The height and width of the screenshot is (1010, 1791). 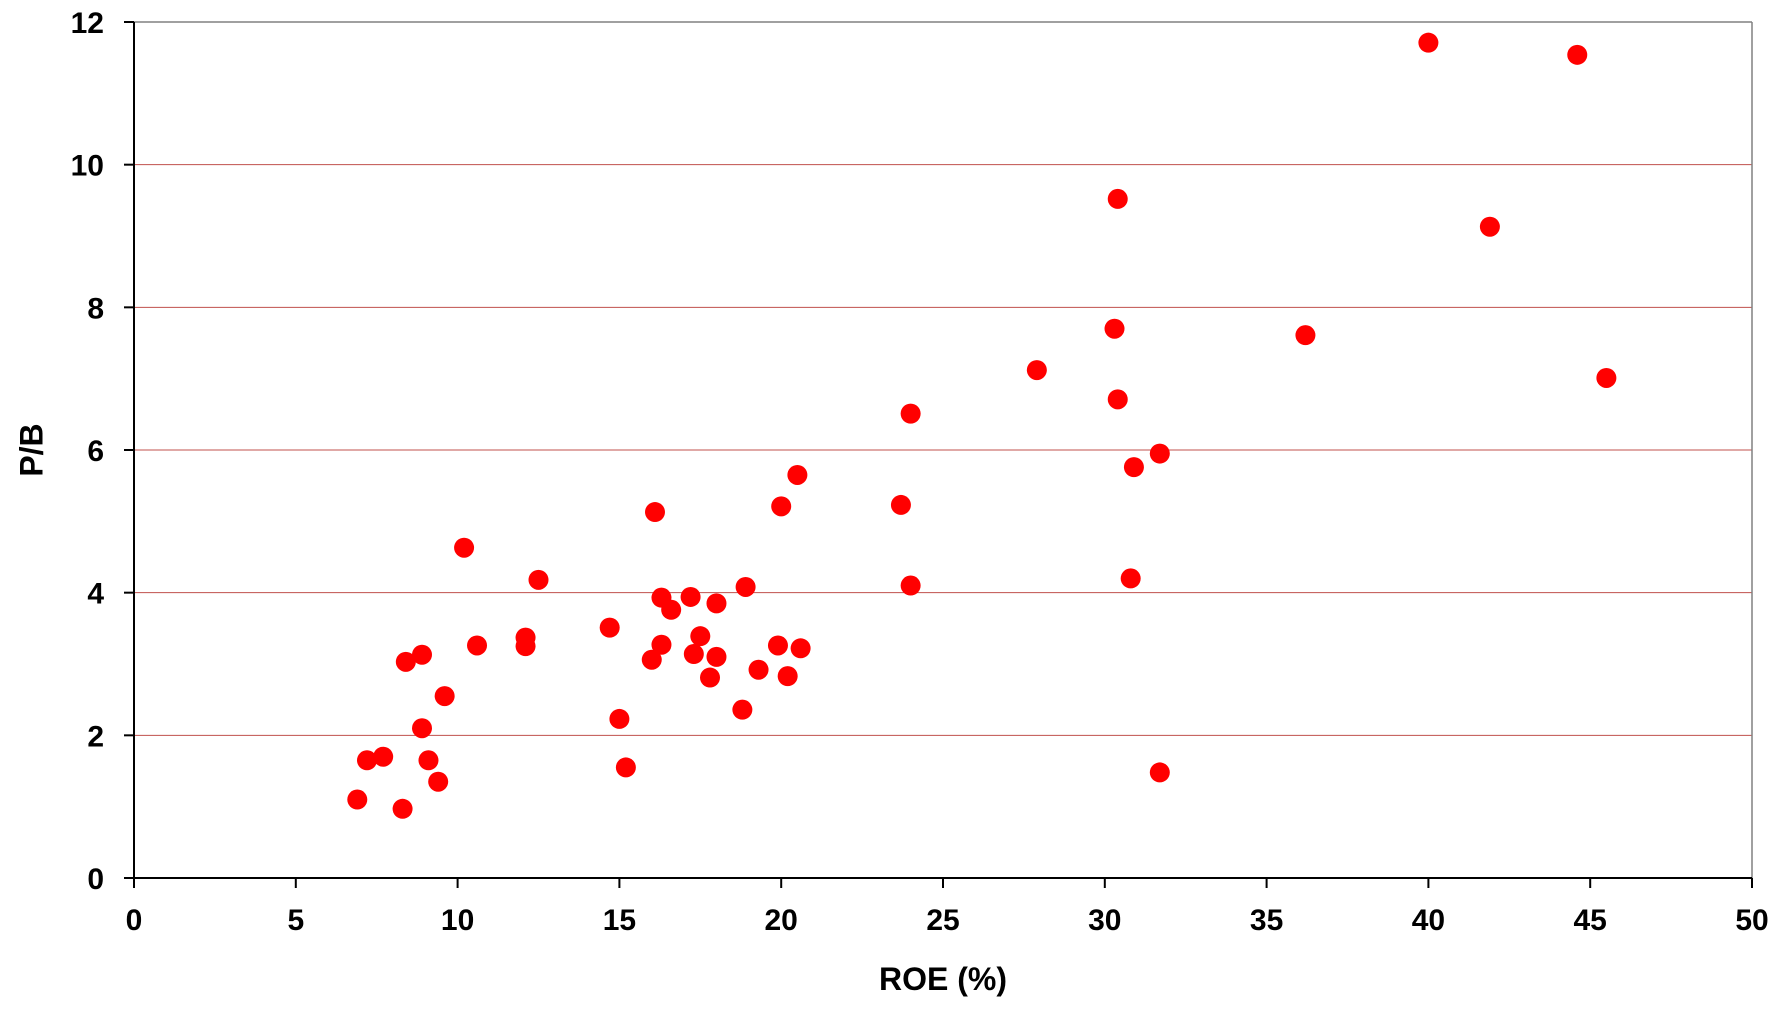 I want to click on x-tick-label: 40, so click(x=1428, y=920).